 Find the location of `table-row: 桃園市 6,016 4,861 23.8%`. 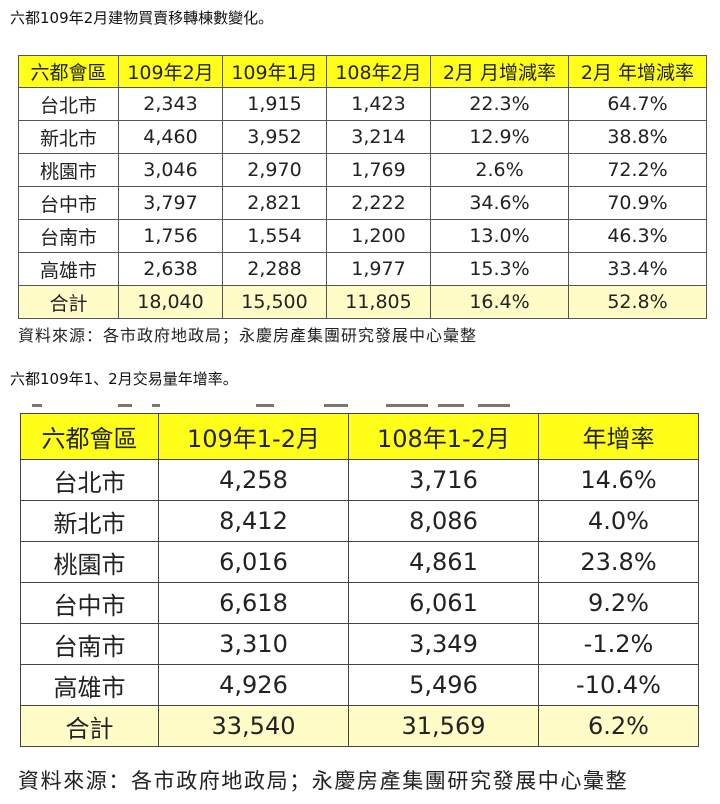

table-row: 桃園市 6,016 4,861 23.8% is located at coordinates (359, 562).